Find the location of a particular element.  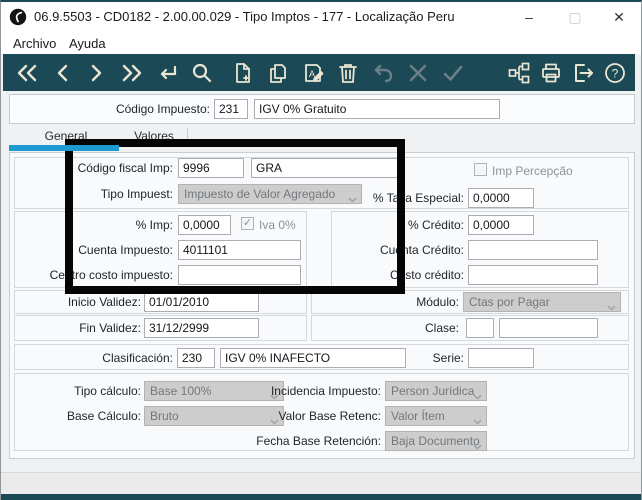

incidencia-impuesto-label: Incidencia Impuesto: is located at coordinates (325, 391).